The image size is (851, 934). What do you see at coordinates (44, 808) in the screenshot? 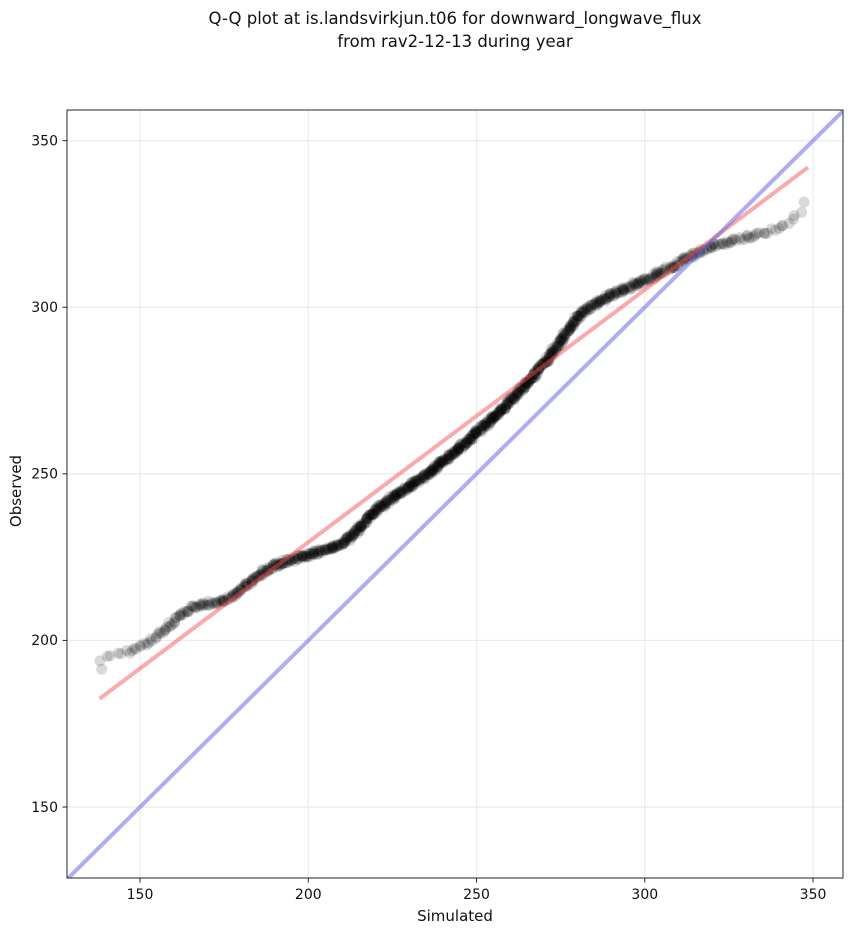
I see `y-tick-label-150: 150` at bounding box center [44, 808].